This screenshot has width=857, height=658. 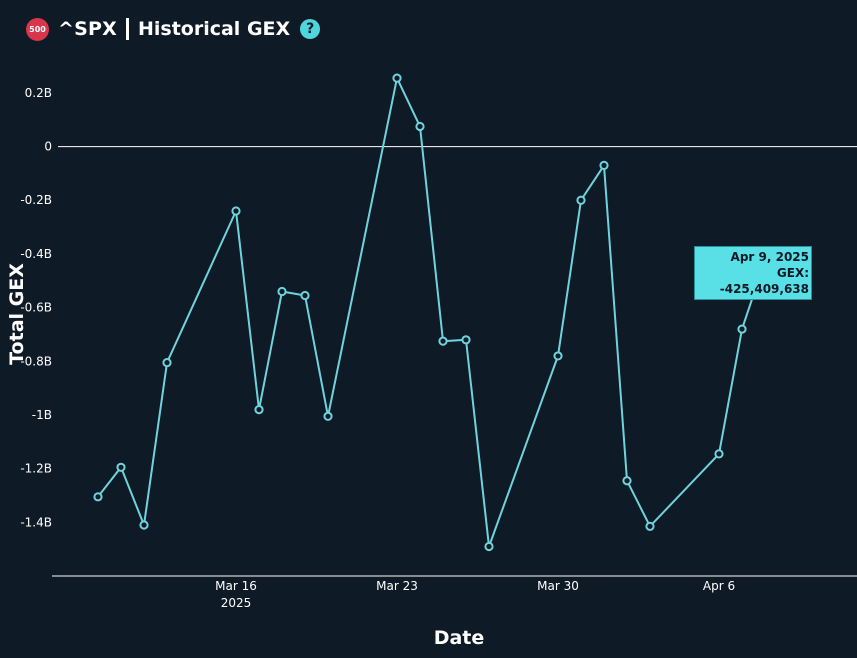 What do you see at coordinates (87, 29) in the screenshot?
I see `ticker-symbol: ^SPX` at bounding box center [87, 29].